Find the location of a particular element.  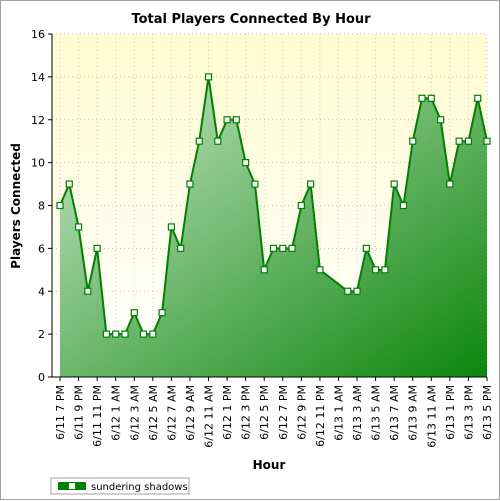

y-axis-label: Players Connected is located at coordinates (16, 206).